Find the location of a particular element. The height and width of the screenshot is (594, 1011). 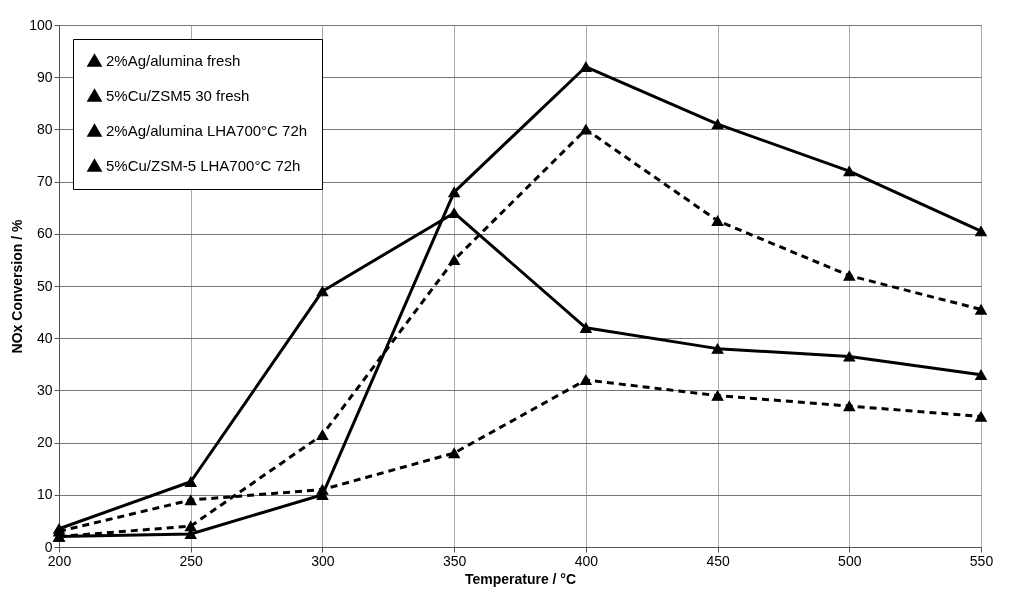

y-tick-label: 70 is located at coordinates (44, 181).